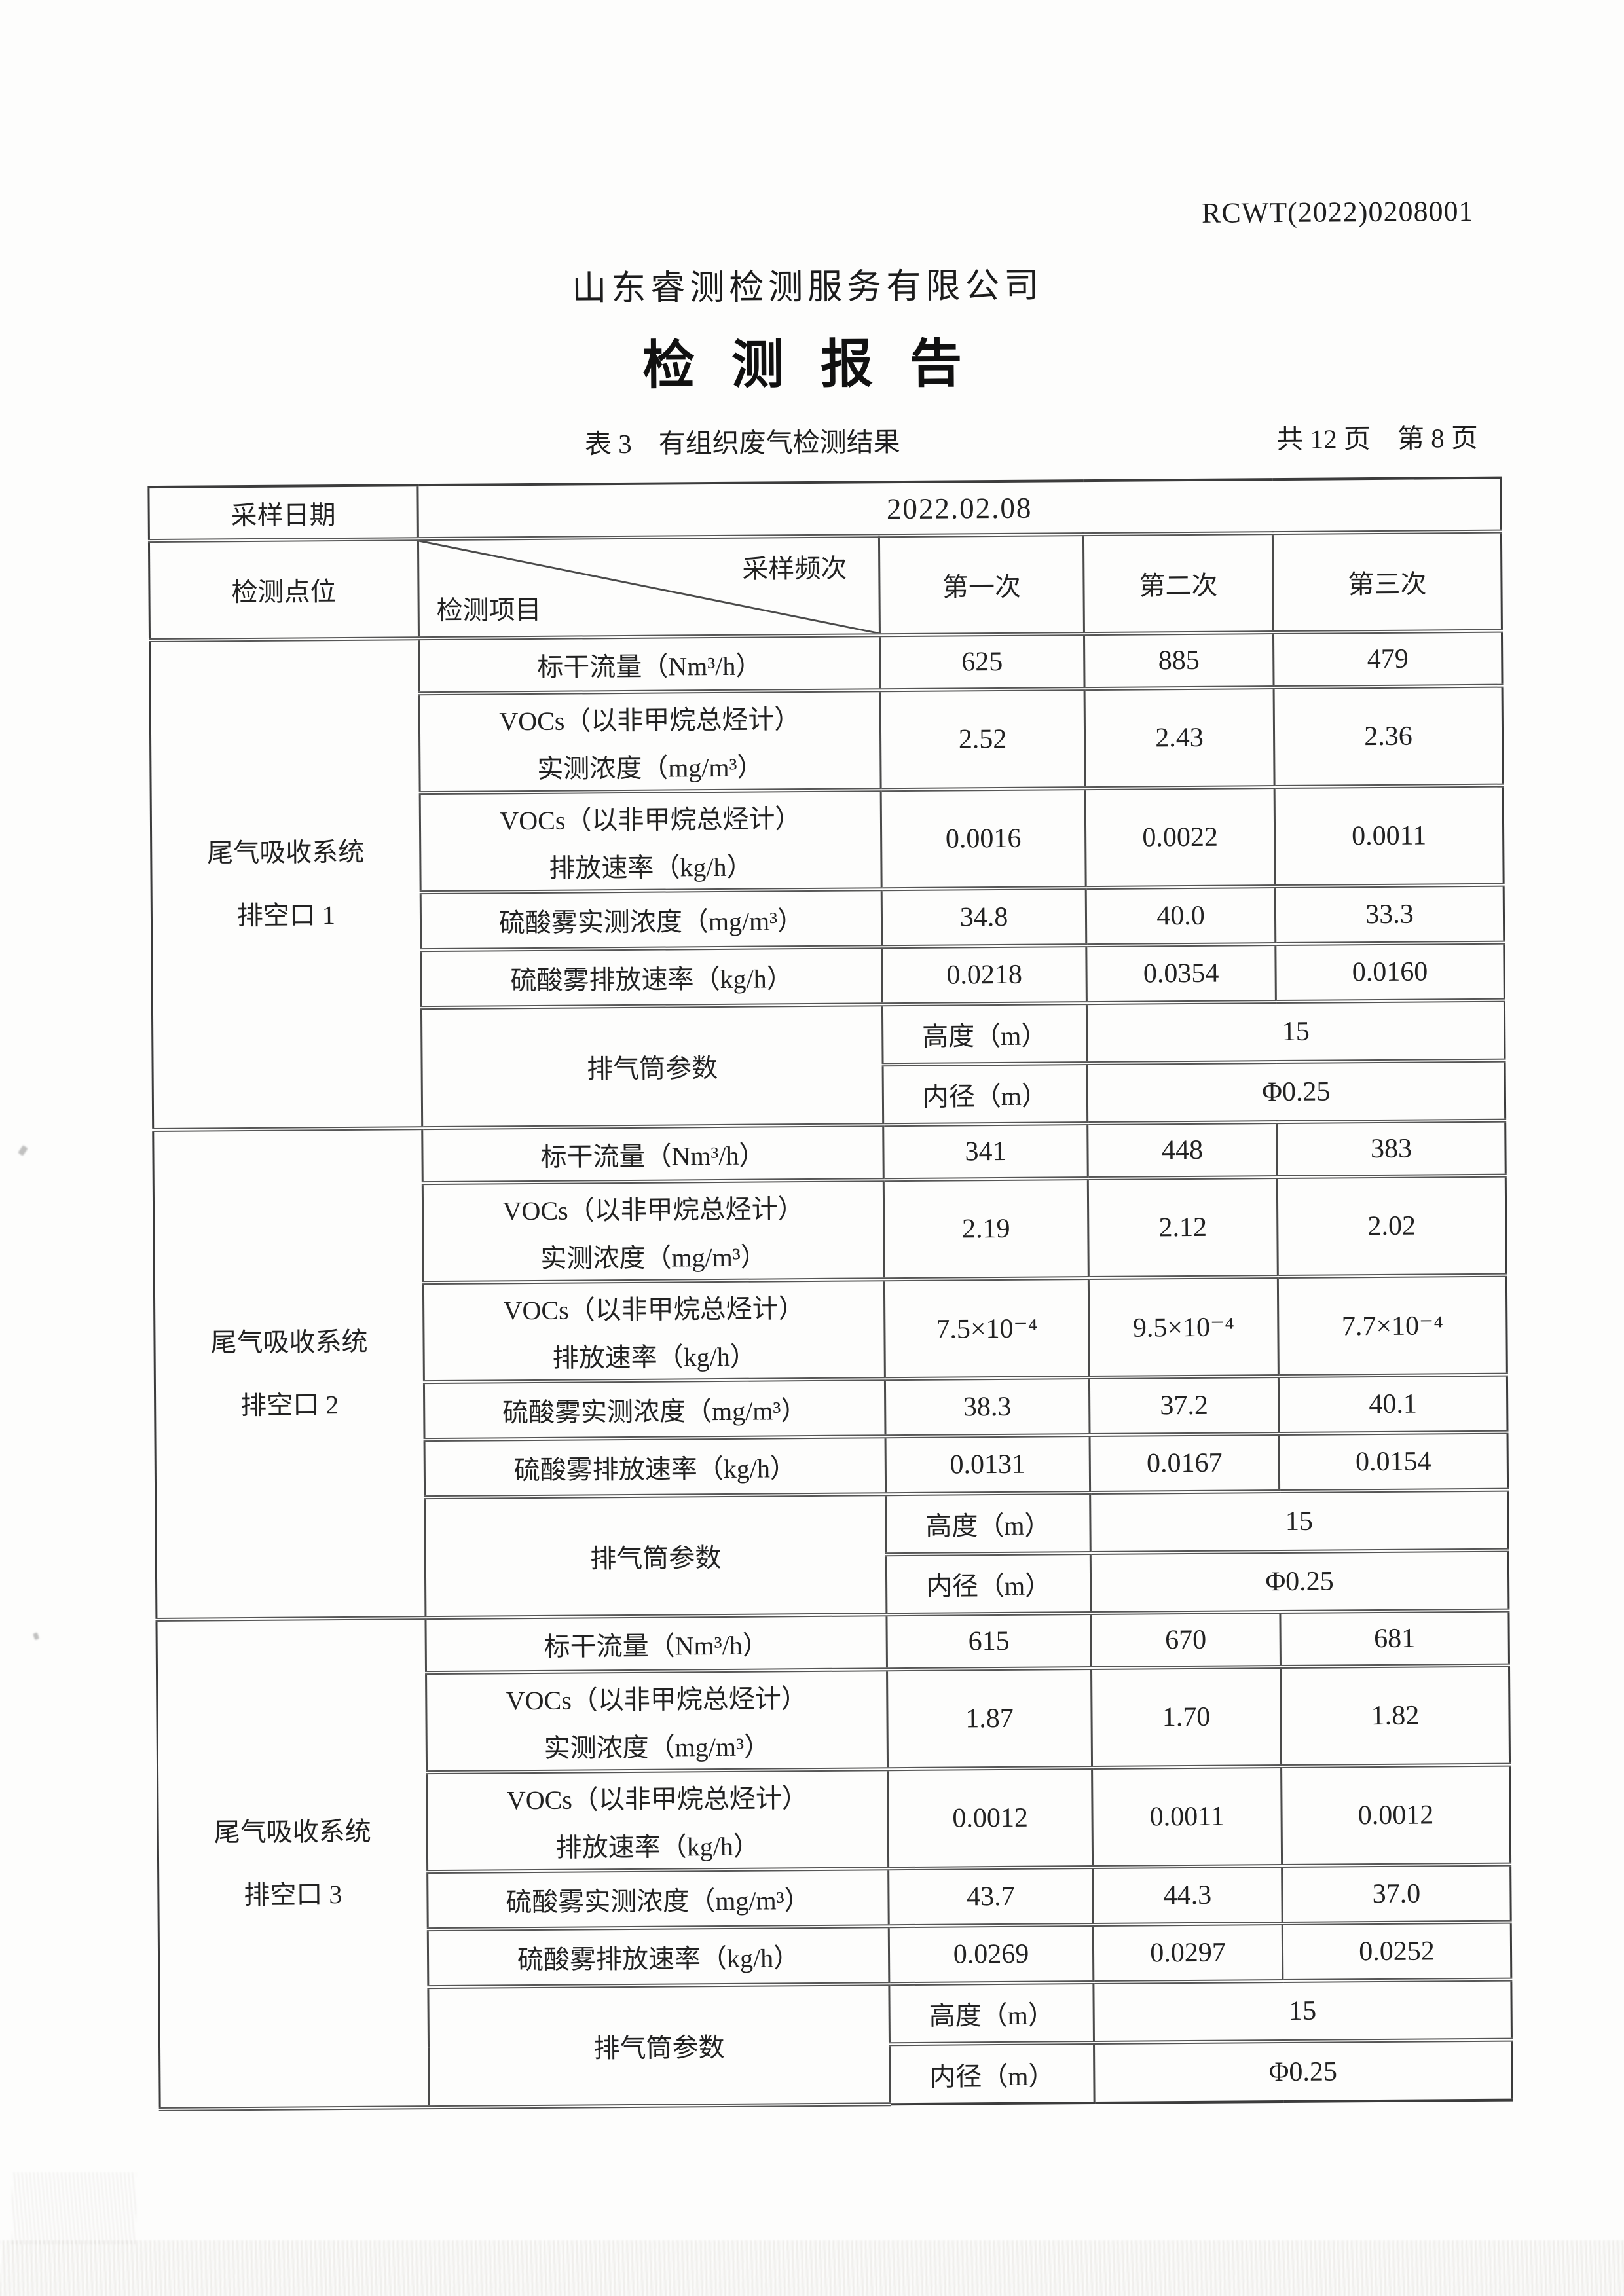 The height and width of the screenshot is (2296, 1624). Describe the element at coordinates (1186, 1717) in the screenshot. I see `value-cell: 1.70` at that location.